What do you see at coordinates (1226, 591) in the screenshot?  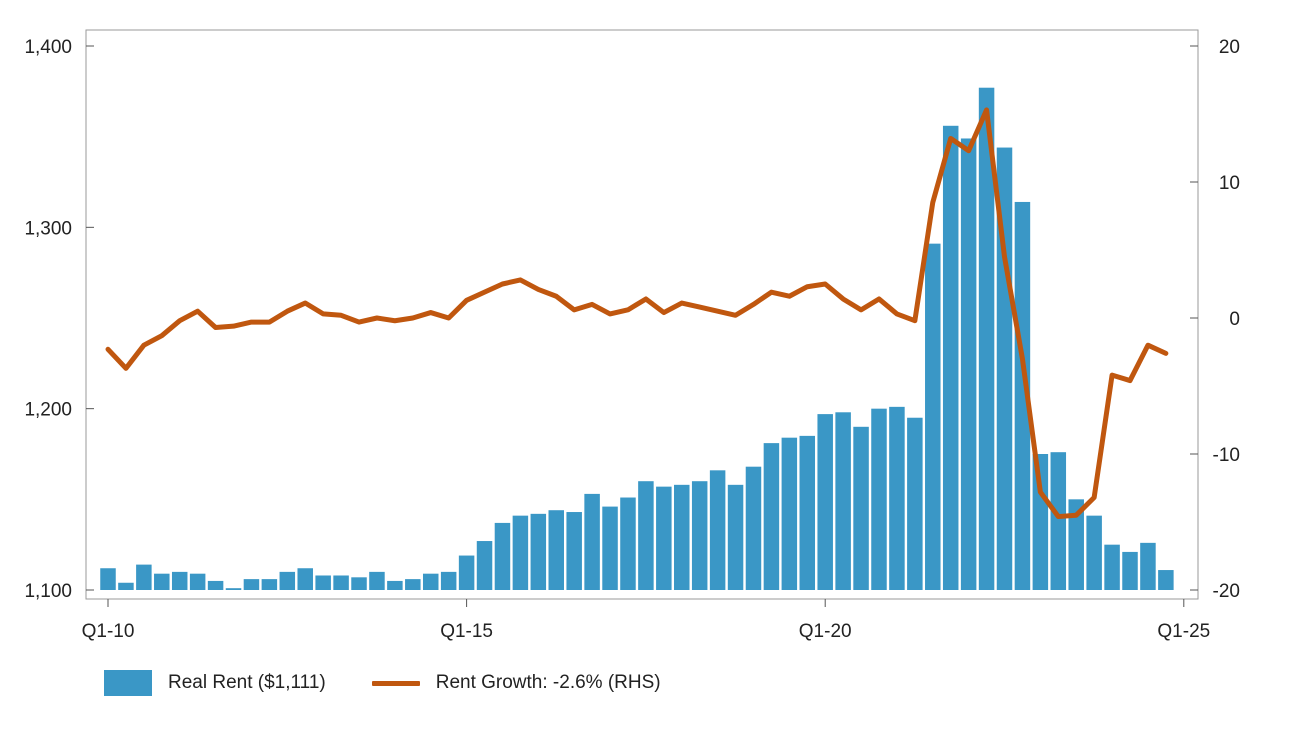 I see `right-tick-label: -20` at bounding box center [1226, 591].